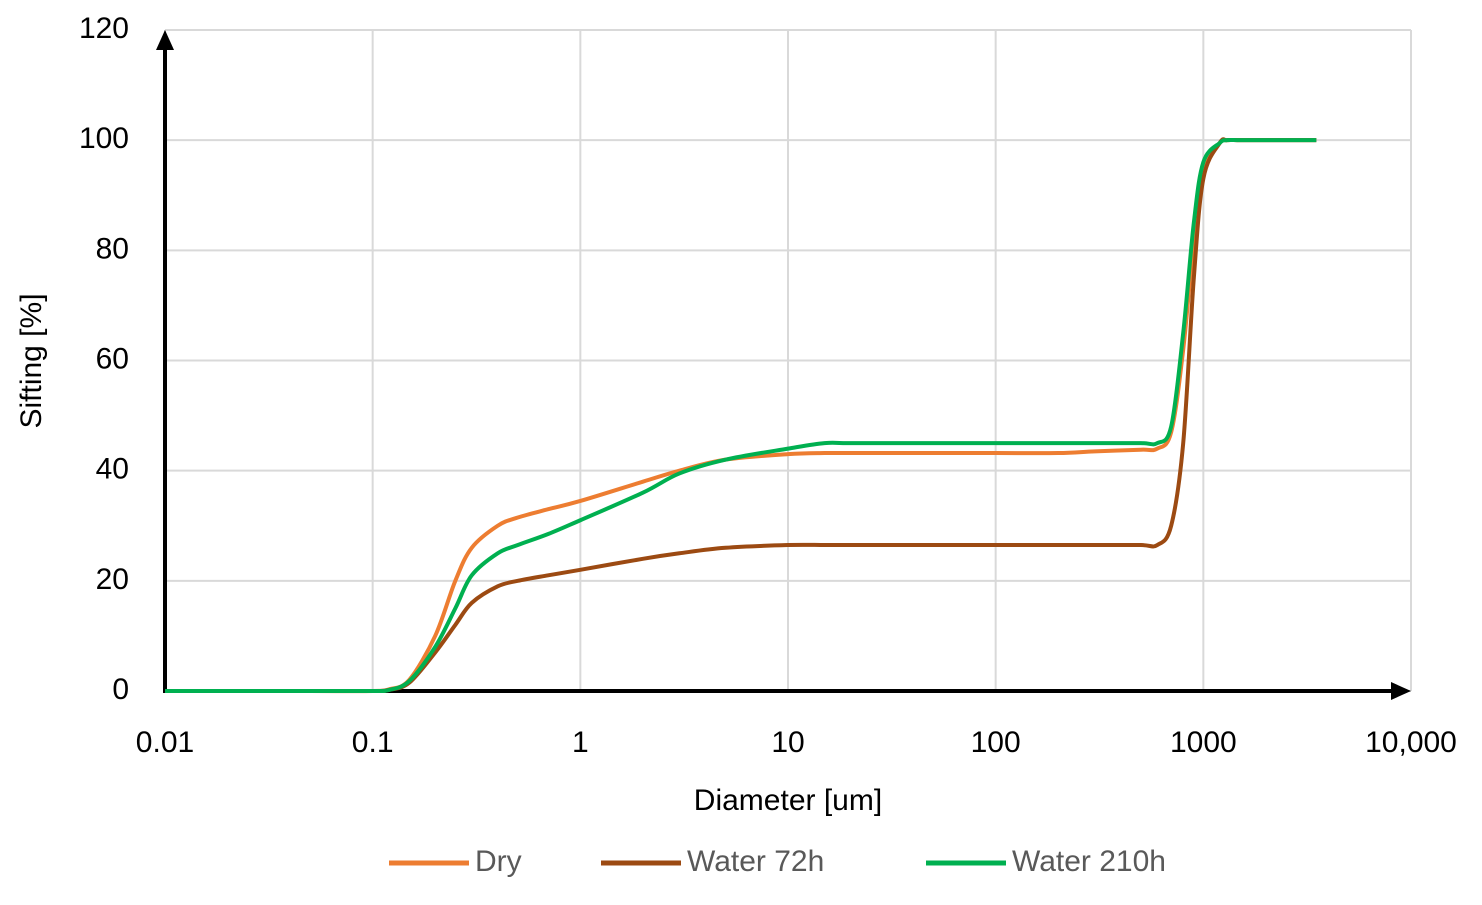  What do you see at coordinates (755, 861) in the screenshot?
I see `legend-label: Water 72h` at bounding box center [755, 861].